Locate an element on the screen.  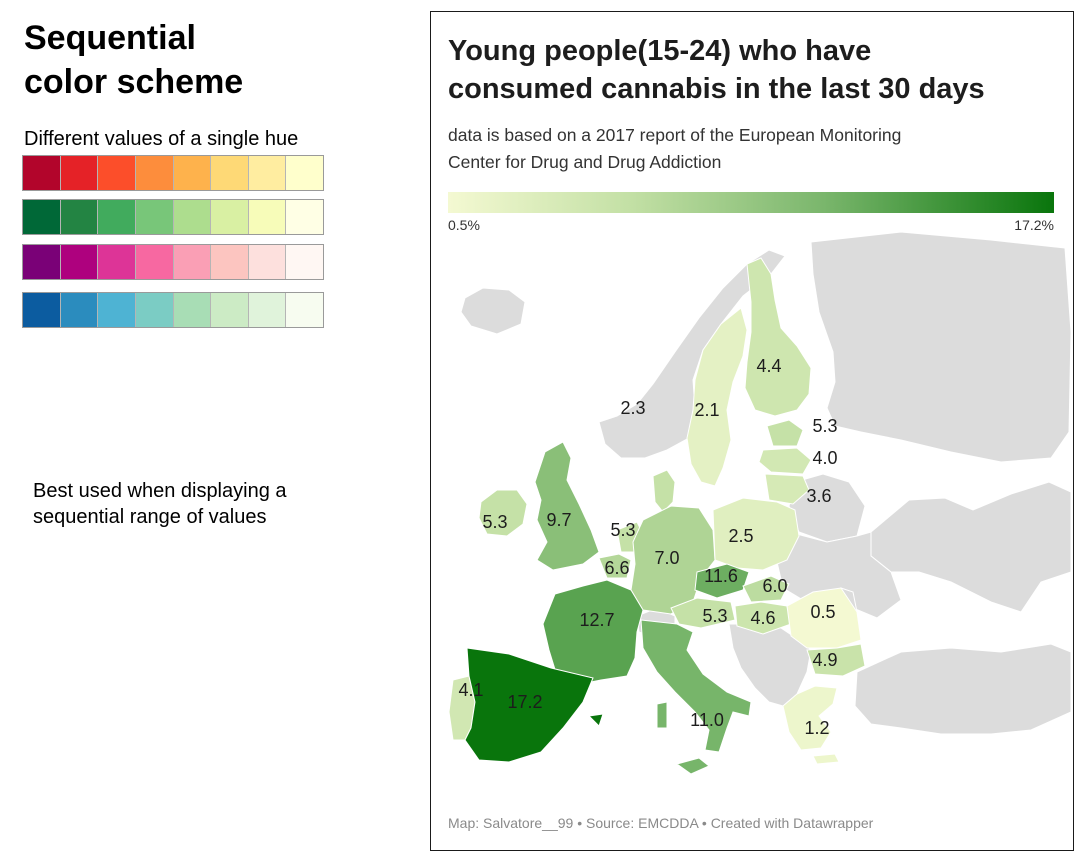
country-slovakia is located at coordinates (766, 589).